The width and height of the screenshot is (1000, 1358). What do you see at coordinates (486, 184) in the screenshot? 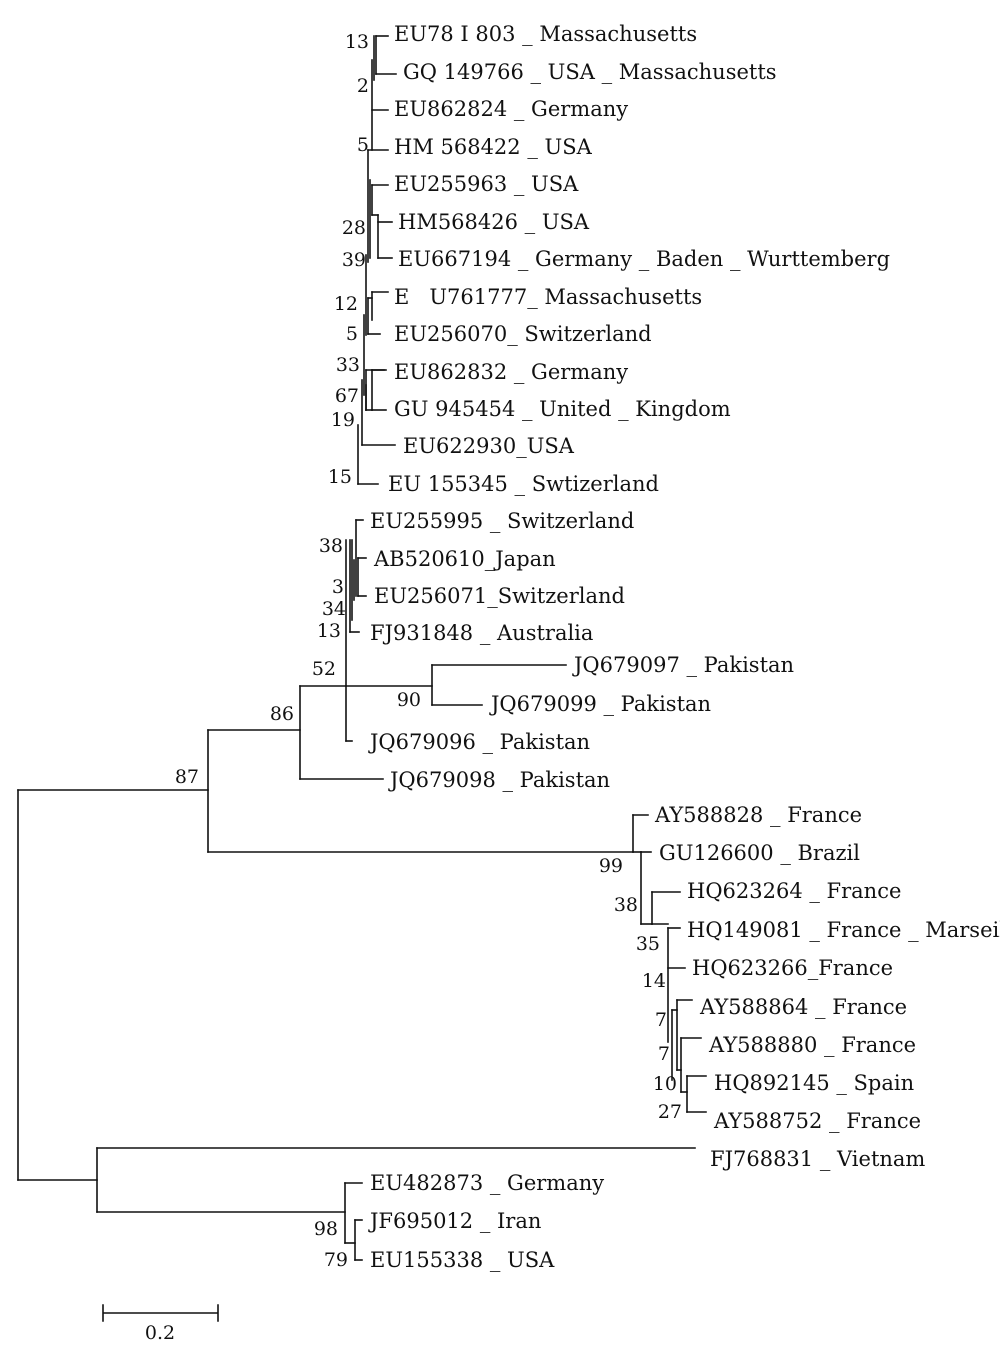
I see `tip-label: EU255963 _ USA` at bounding box center [486, 184].